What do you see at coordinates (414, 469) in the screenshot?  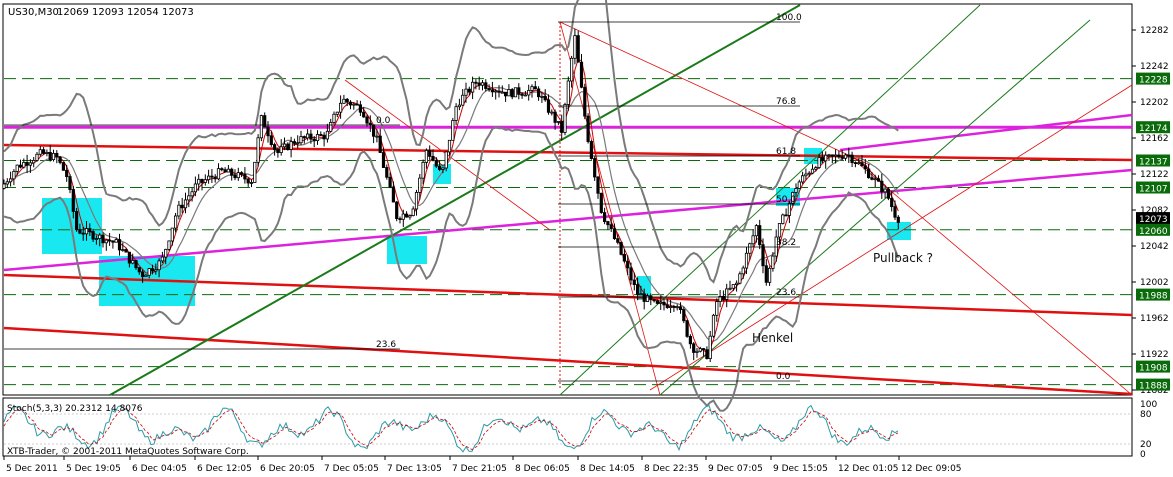 I see `time-tick-label: 7 Dec 13:05` at bounding box center [414, 469].